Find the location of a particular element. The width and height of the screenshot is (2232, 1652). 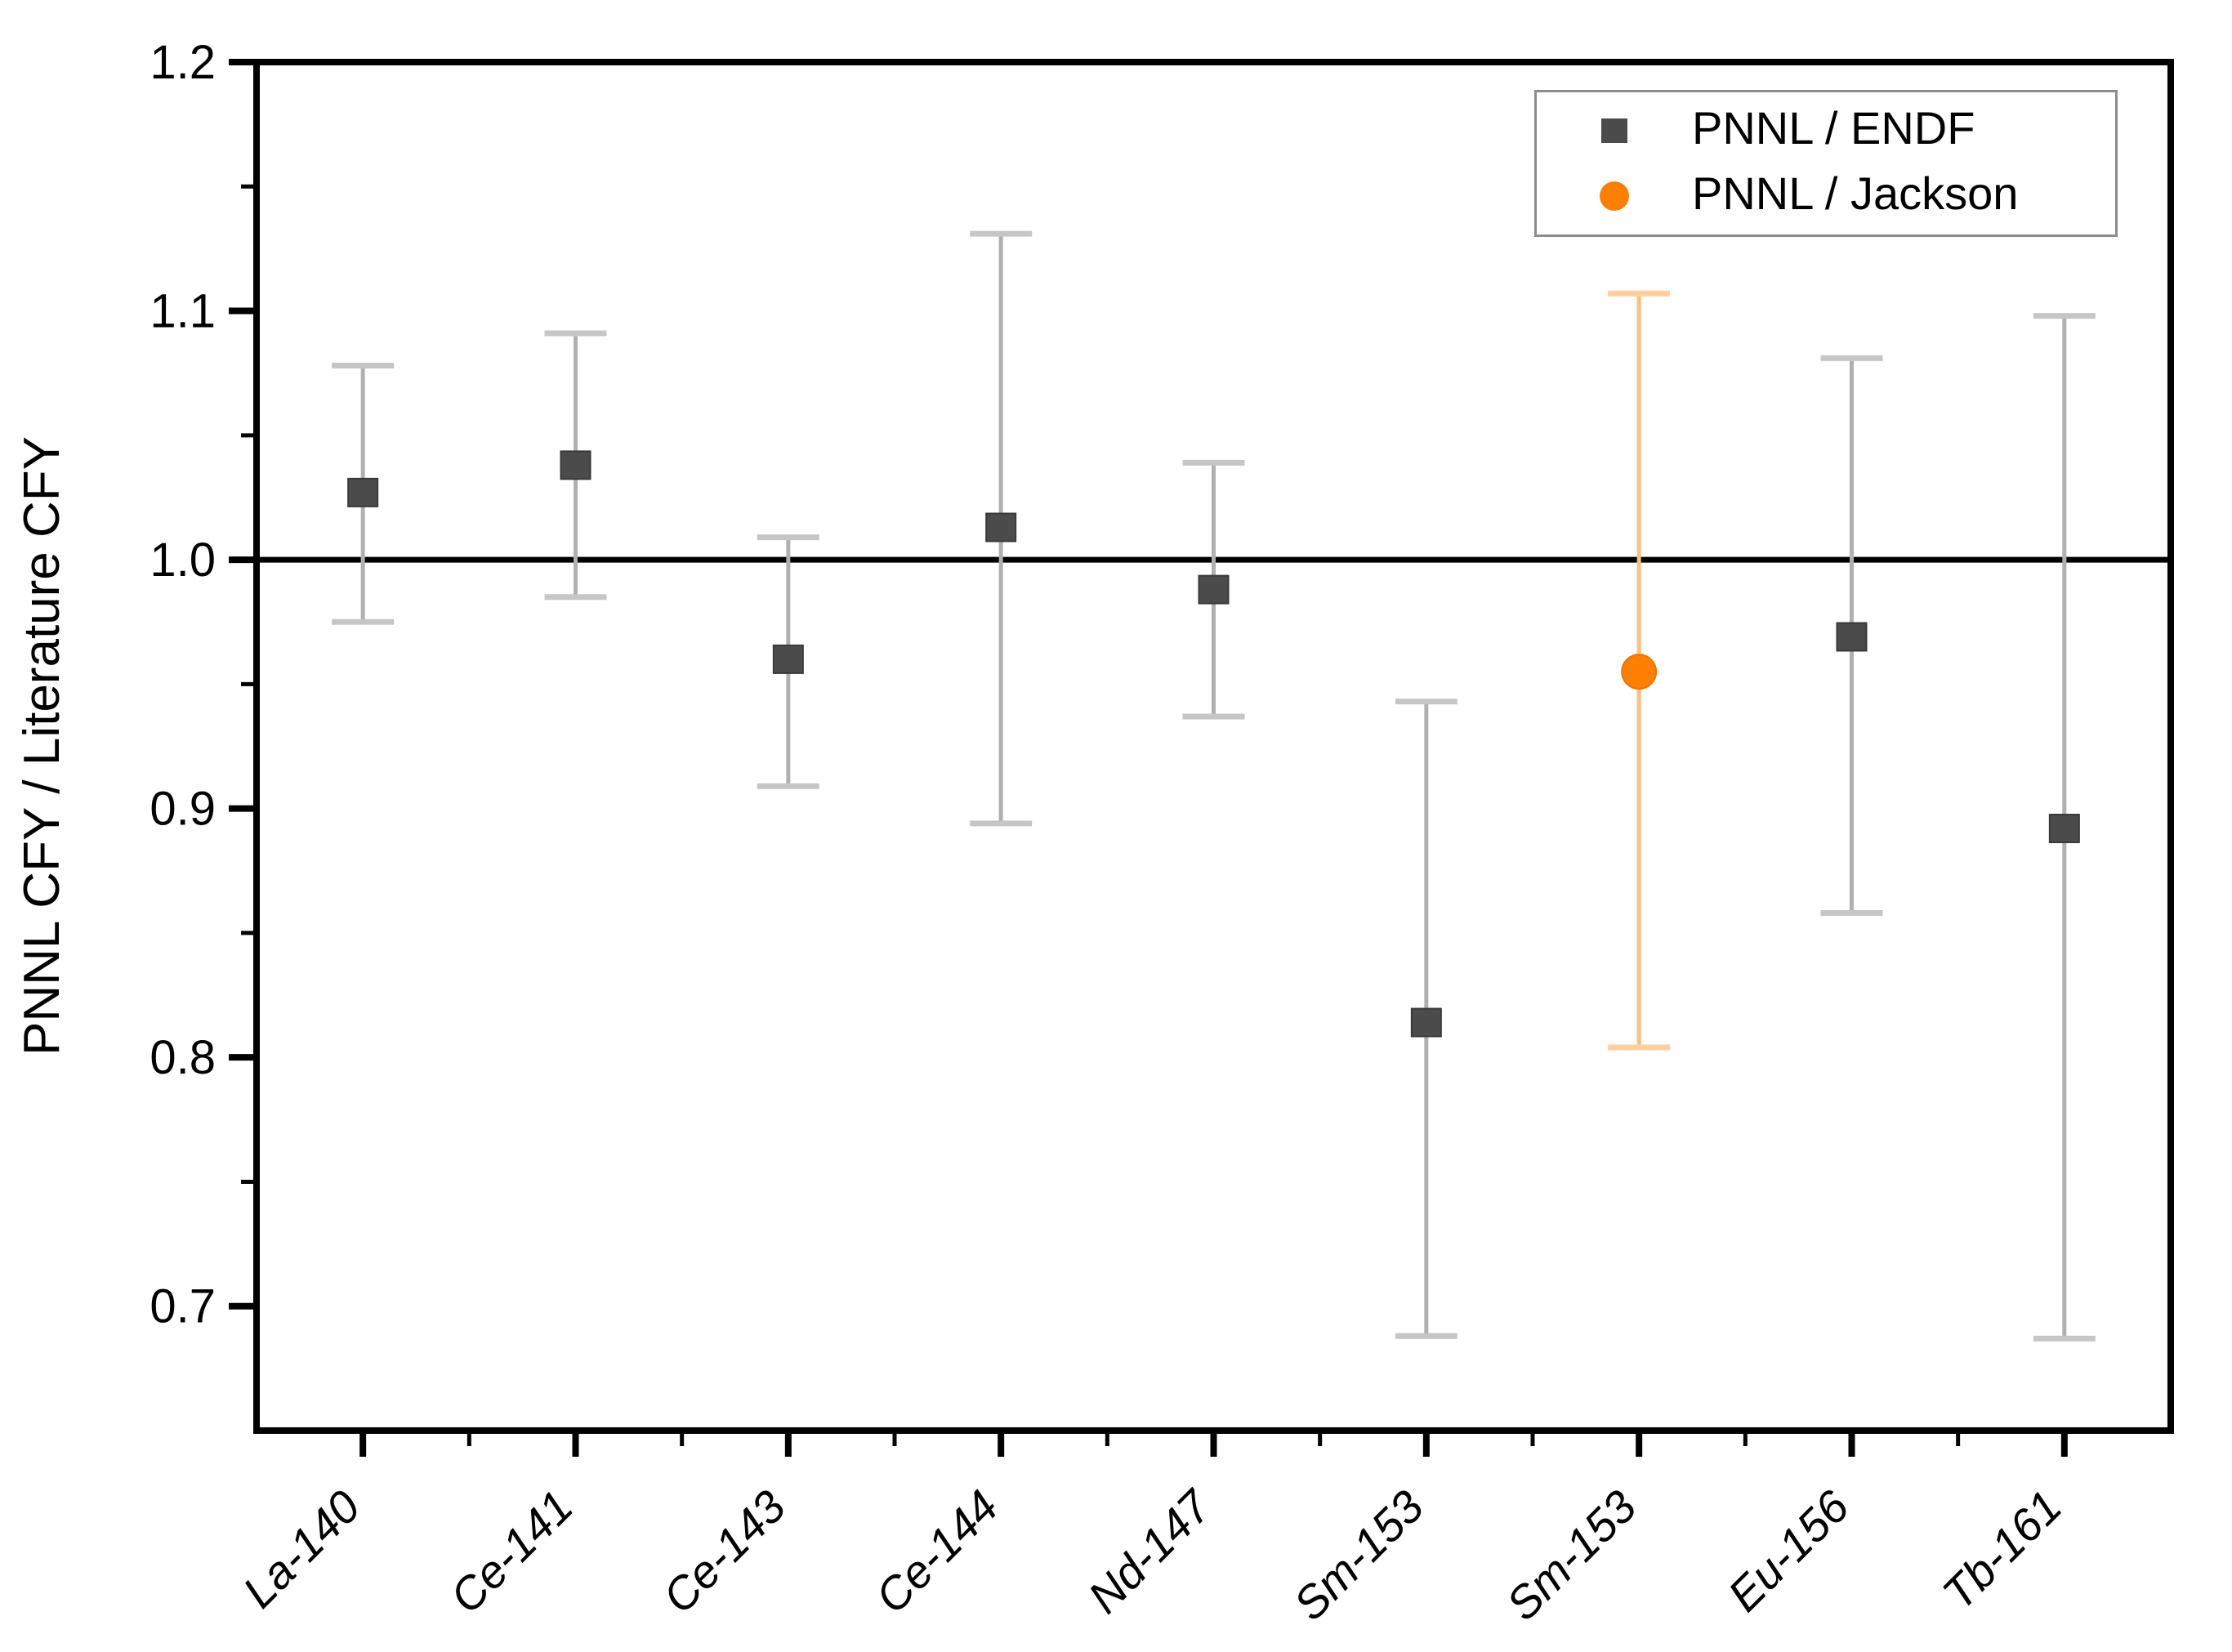

x-tick-label: Ce-144 is located at coordinates (936, 1551).